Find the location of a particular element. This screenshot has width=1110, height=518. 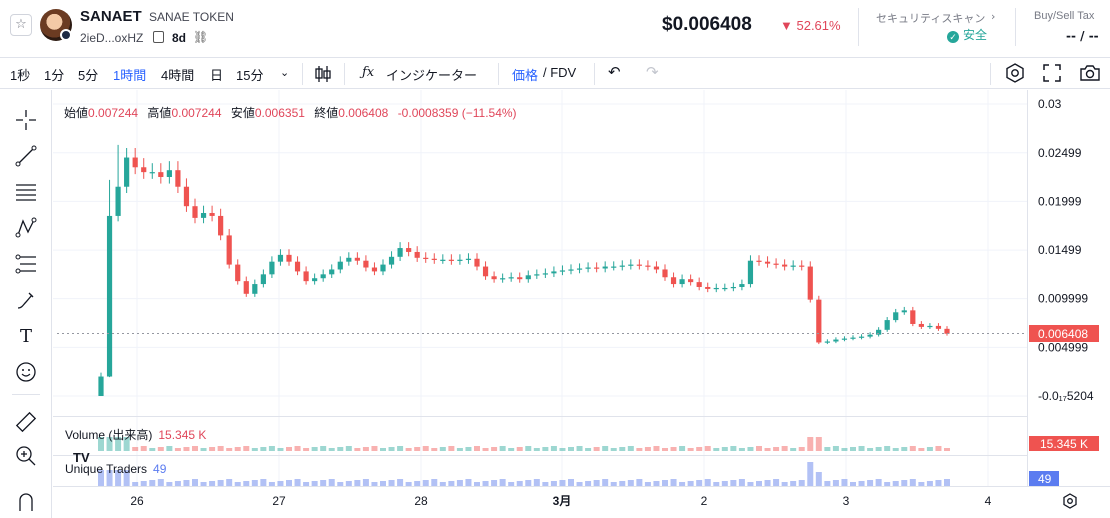

text-tool-icon: T is located at coordinates (25, 336).